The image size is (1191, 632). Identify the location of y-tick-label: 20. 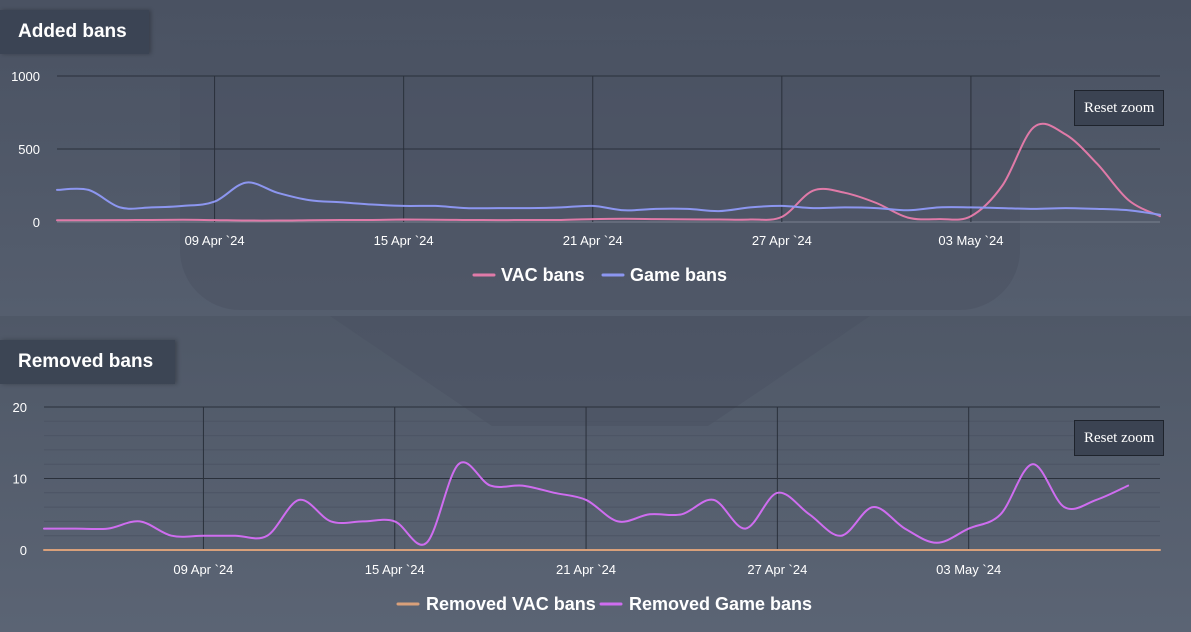
(20, 407).